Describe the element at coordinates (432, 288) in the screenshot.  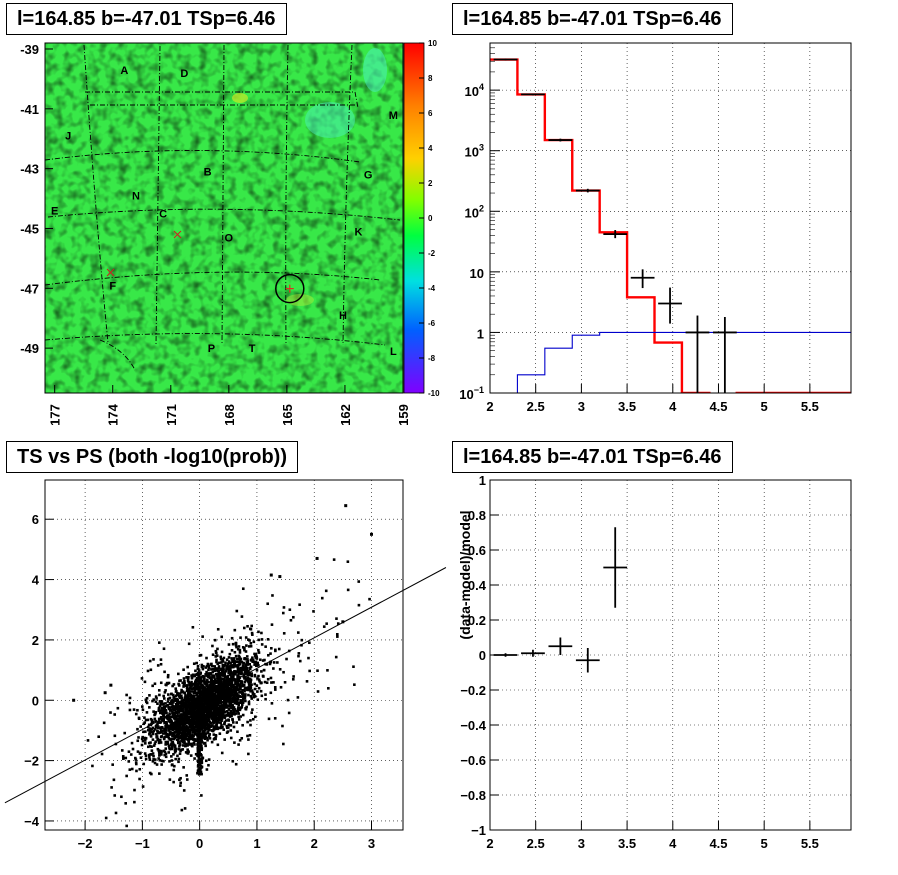
I see `colorbar-tick-label: -4` at that location.